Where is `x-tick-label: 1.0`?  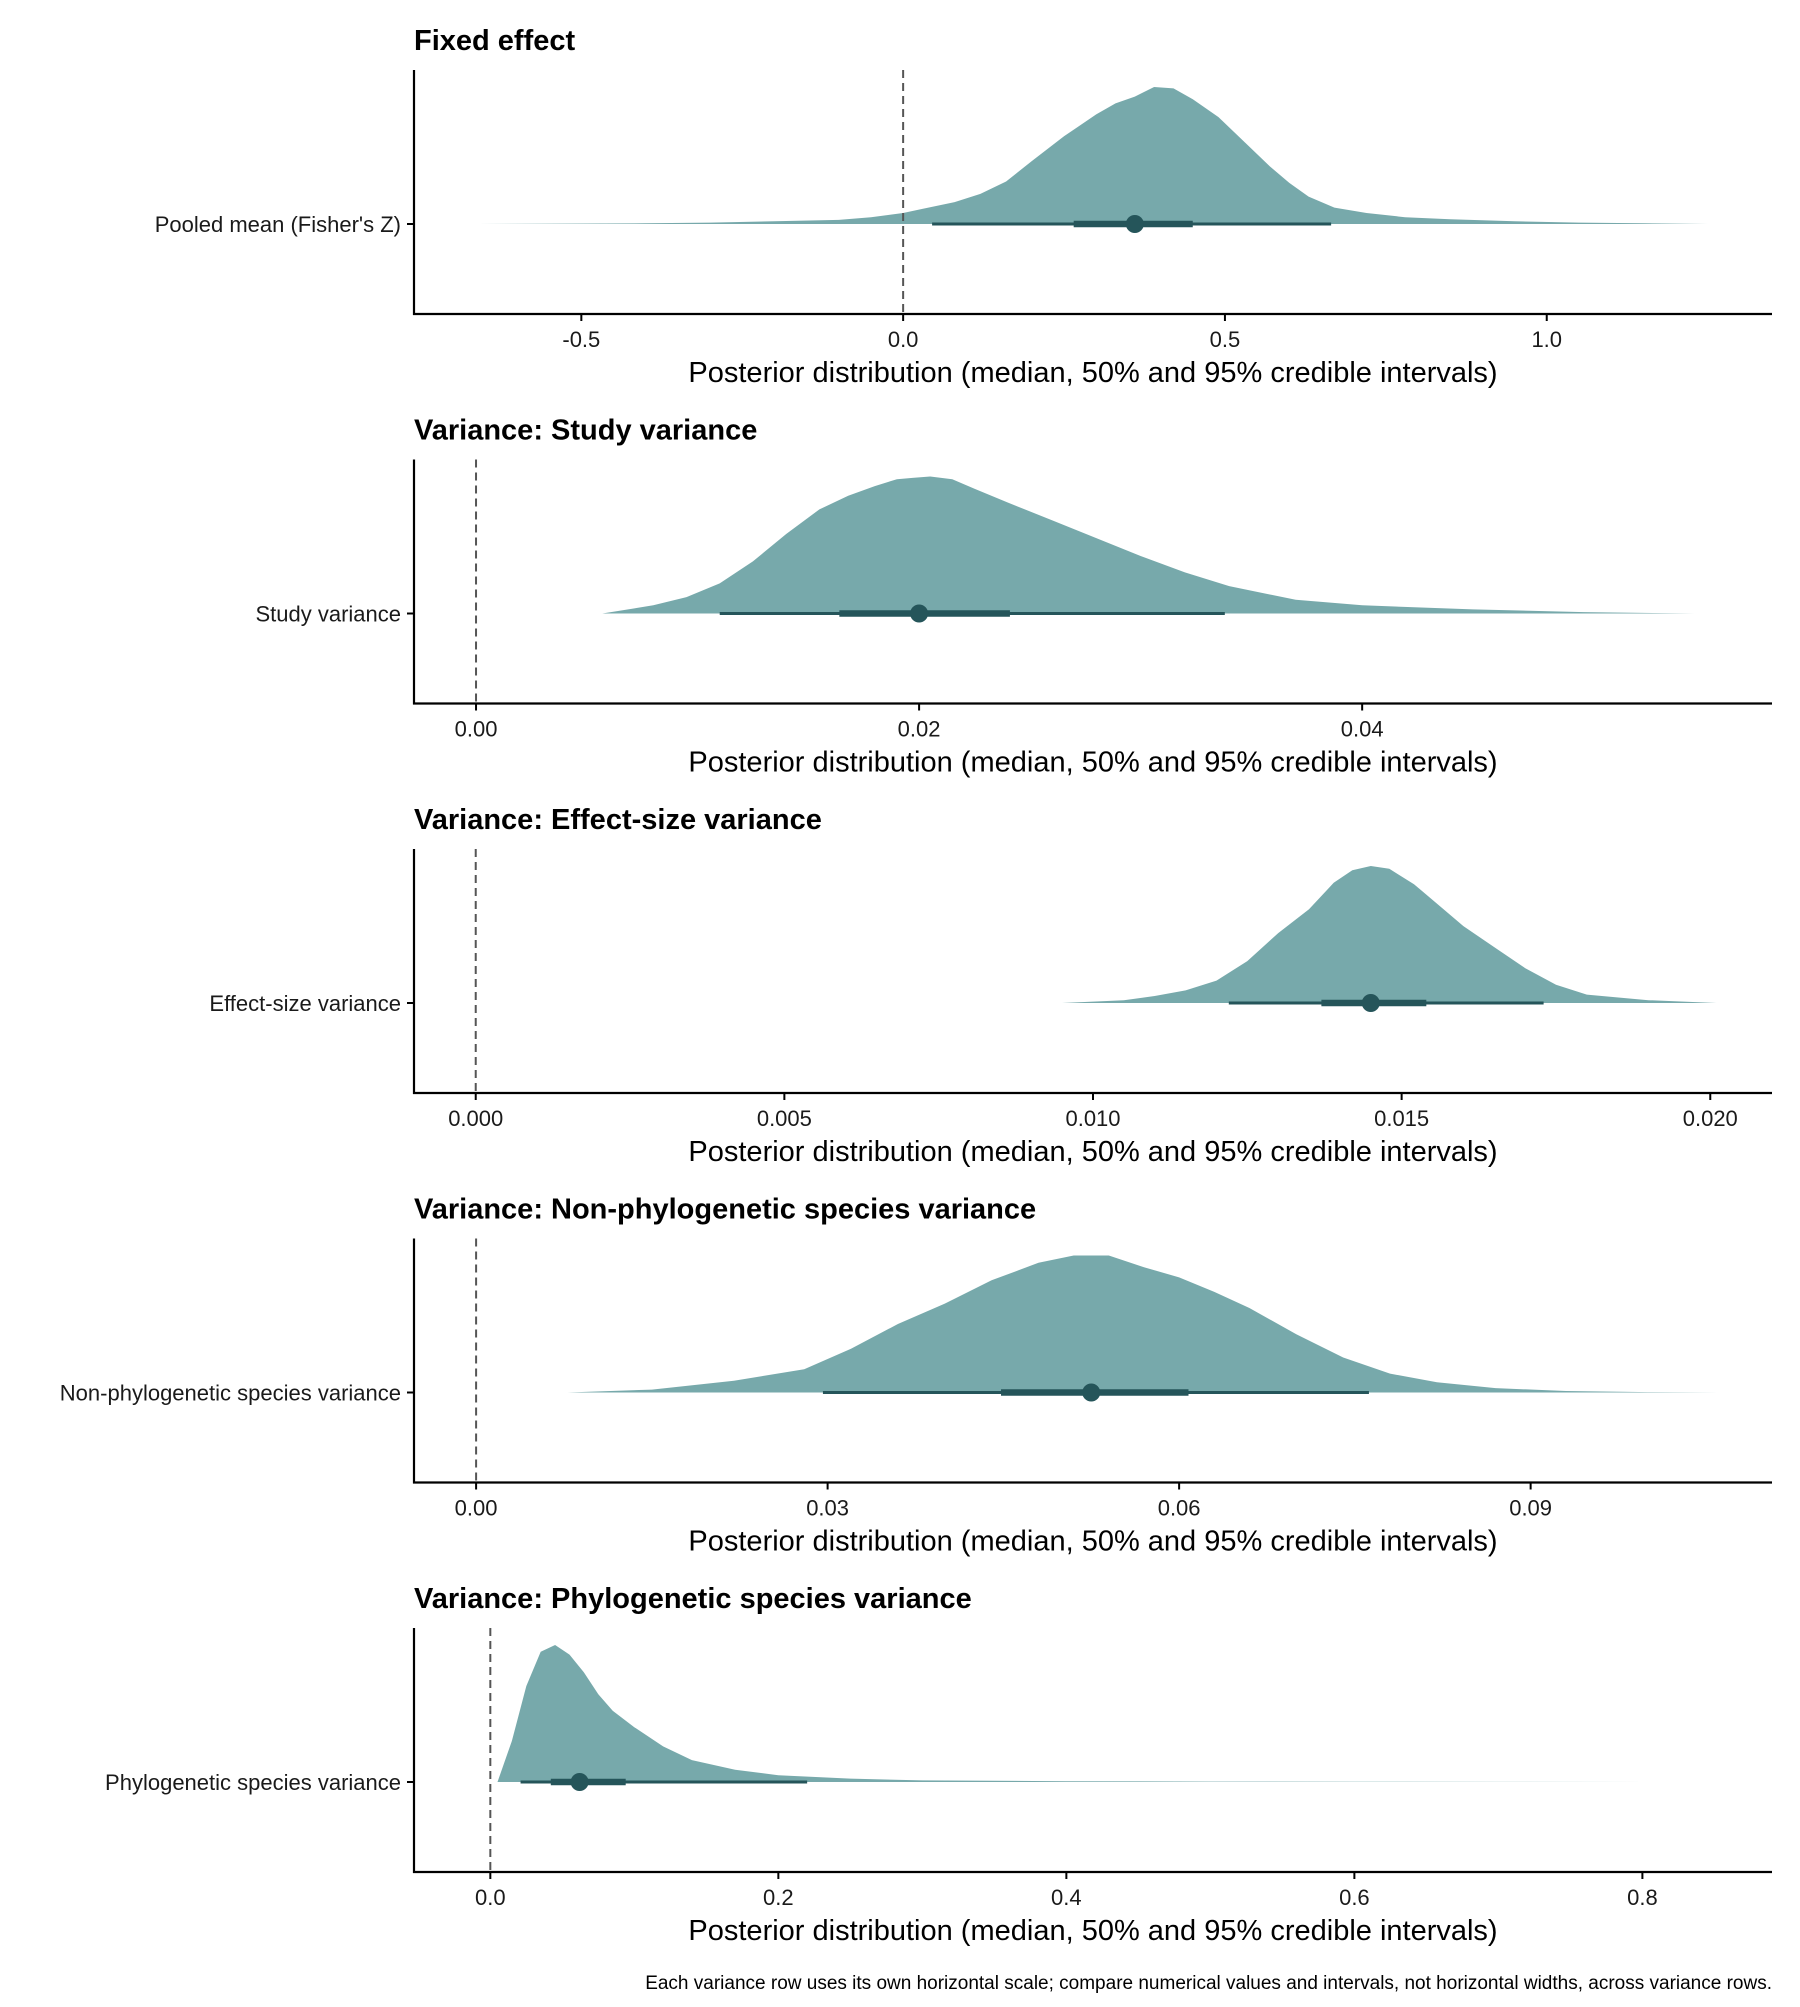 x-tick-label: 1.0 is located at coordinates (1546, 339).